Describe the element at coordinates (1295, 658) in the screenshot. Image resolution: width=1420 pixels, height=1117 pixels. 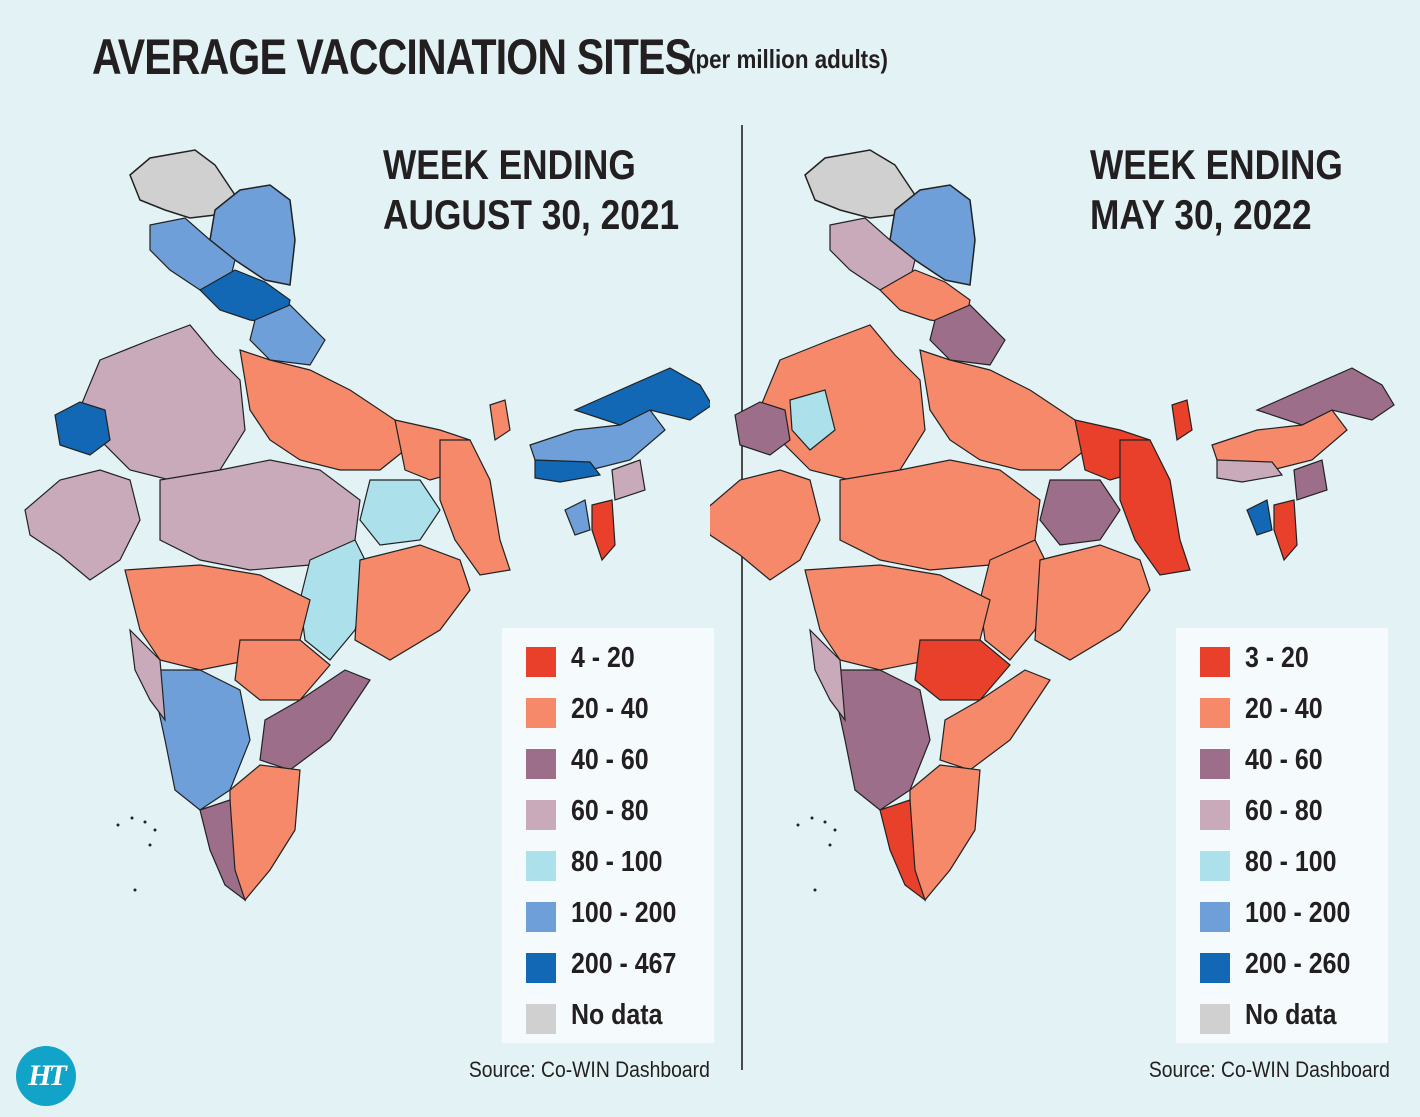
I see `legend-item: 3 - 20` at that location.